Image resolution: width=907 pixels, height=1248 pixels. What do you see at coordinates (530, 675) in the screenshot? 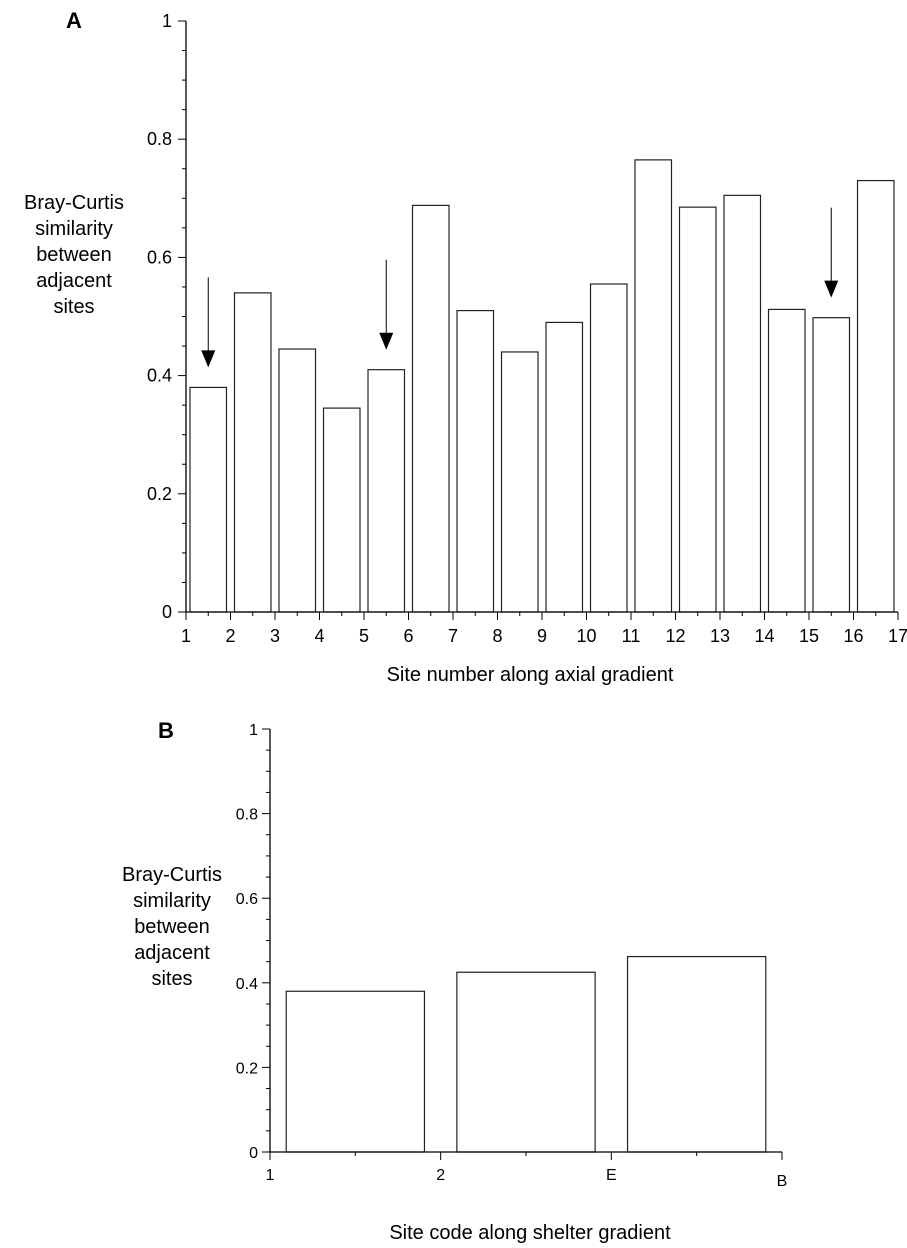
I see `panel-a-xlabel: Site number along axial gradient` at bounding box center [530, 675].